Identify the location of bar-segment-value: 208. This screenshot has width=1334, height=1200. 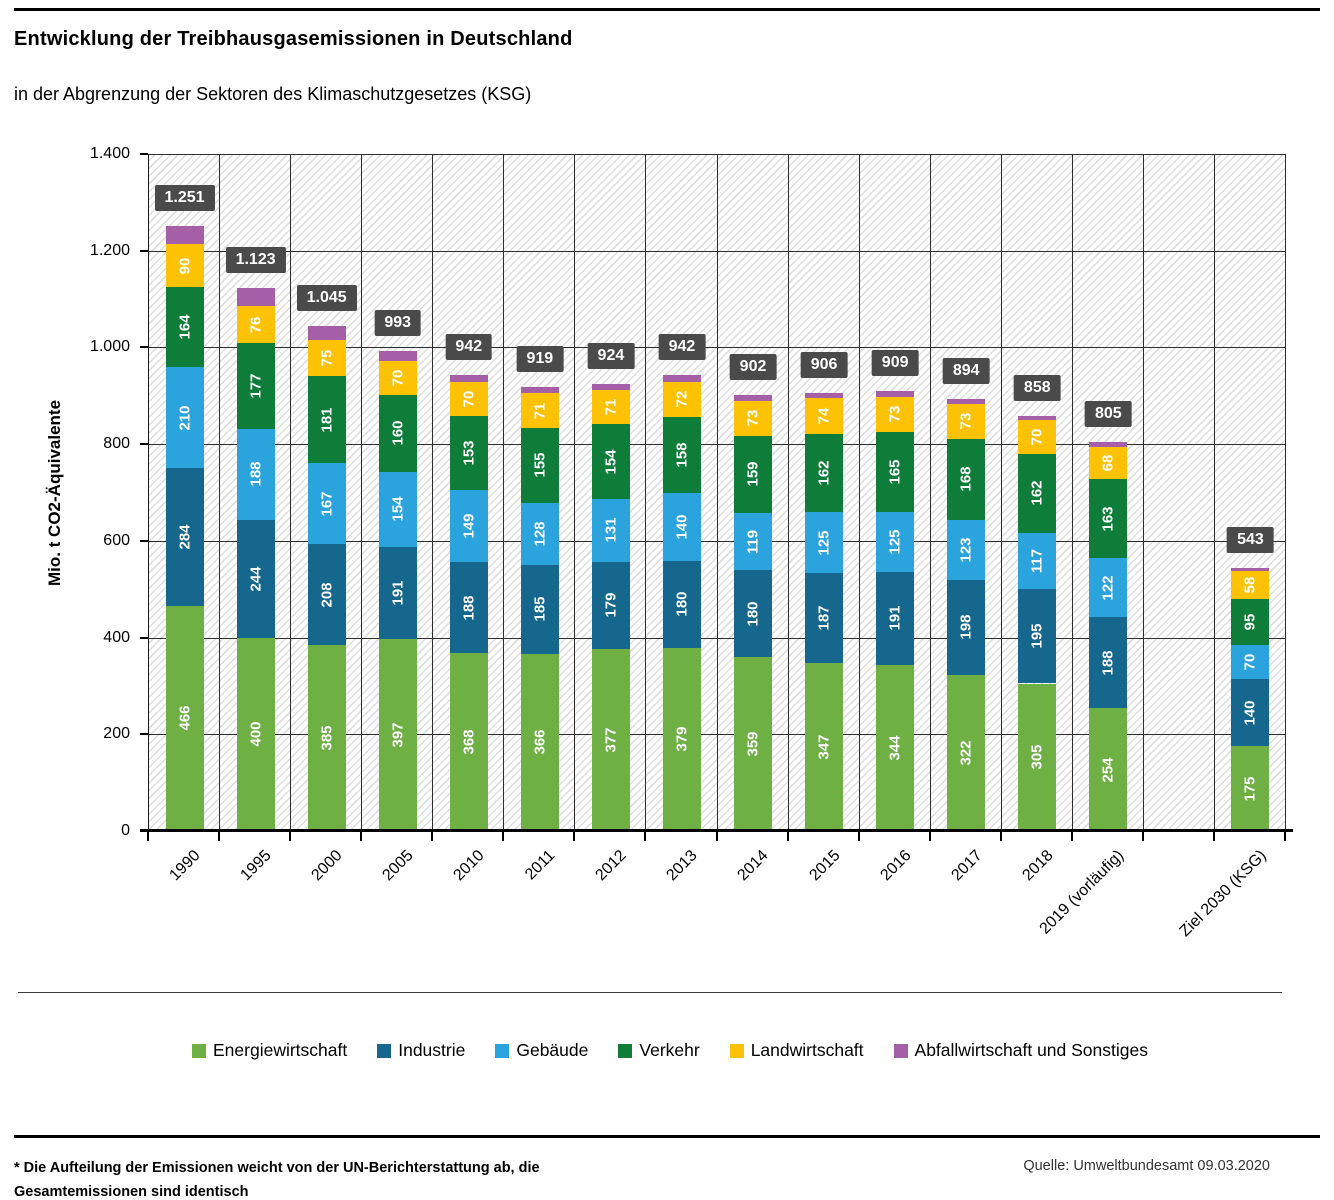
(327, 595).